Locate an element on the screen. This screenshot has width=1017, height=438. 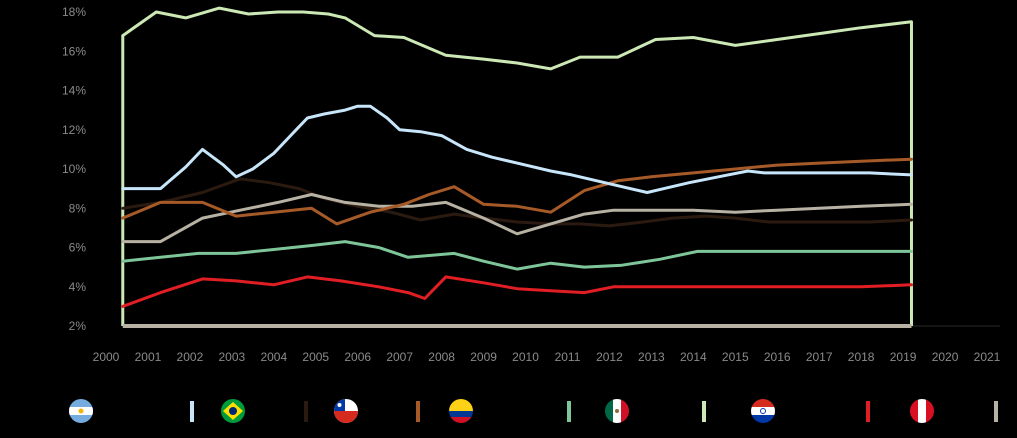
x-tick-label: 2018 is located at coordinates (861, 357).